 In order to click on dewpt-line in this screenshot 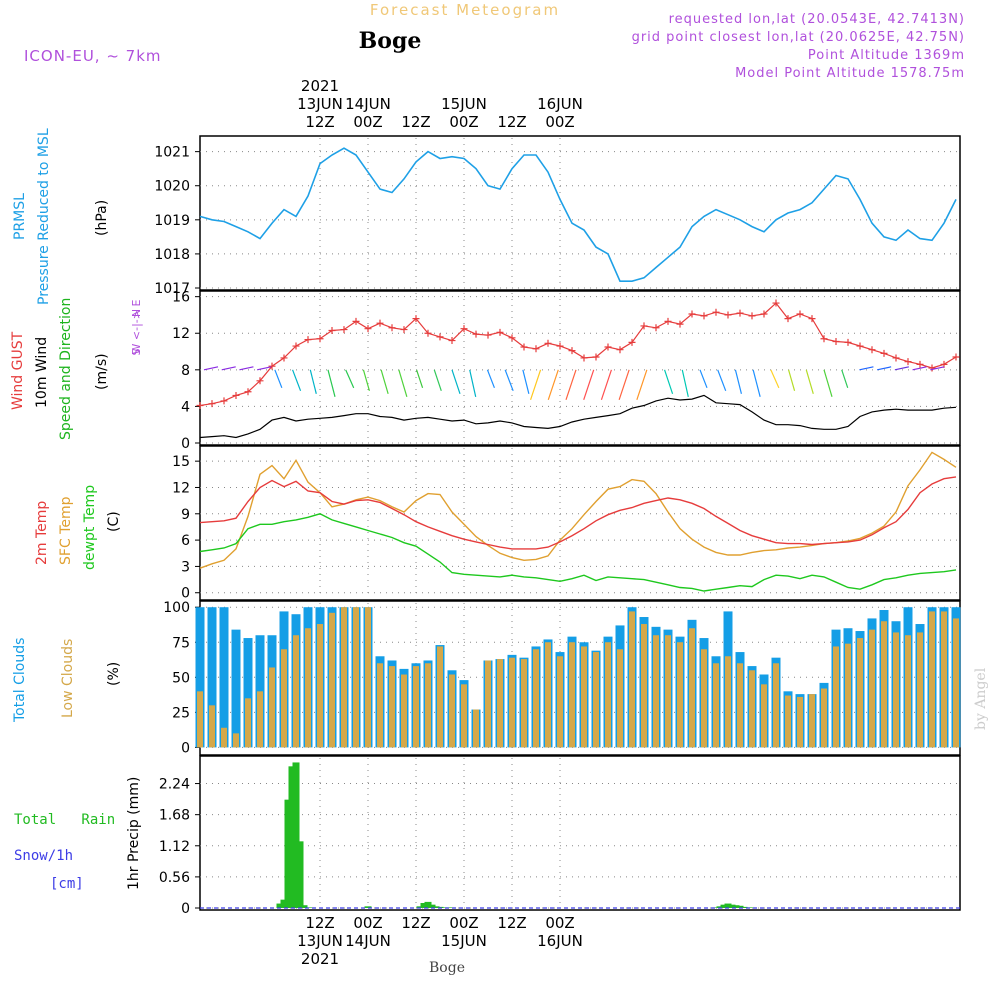, I will do `click(578, 552)`.